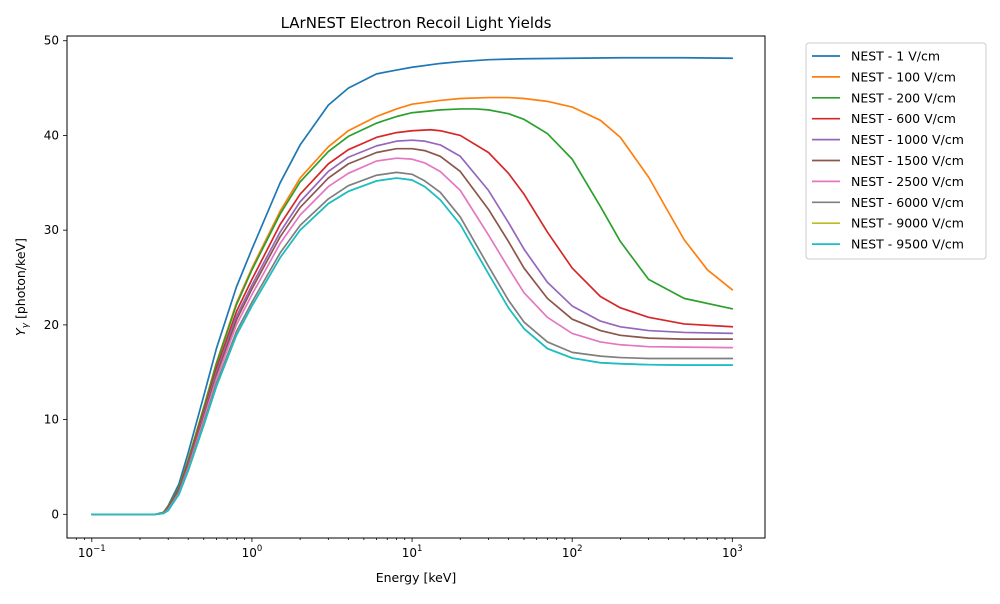 The width and height of the screenshot is (1000, 604). What do you see at coordinates (26, 325) in the screenshot?
I see `y-axis-label-subscript: γ` at bounding box center [26, 325].